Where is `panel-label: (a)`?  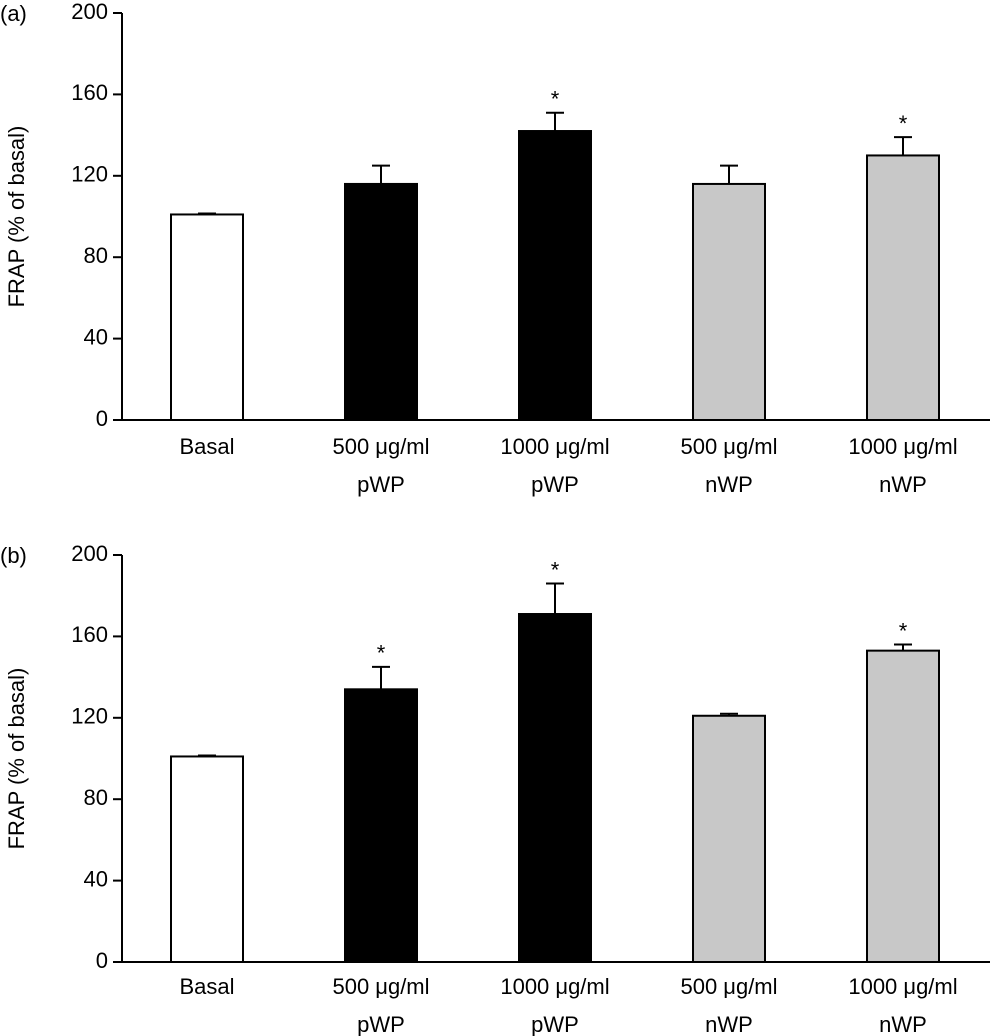 panel-label: (a) is located at coordinates (13, 13).